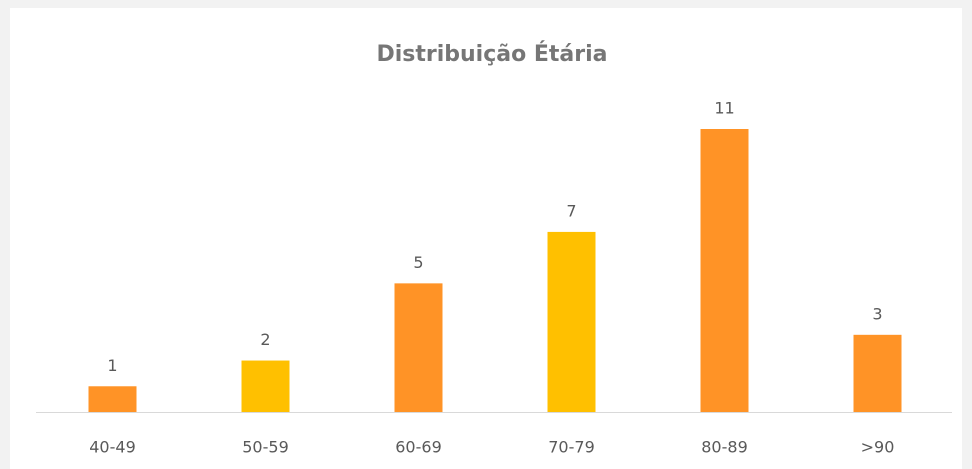 This screenshot has width=972, height=469. Describe the element at coordinates (724, 108) in the screenshot. I see `data-label: 11` at that location.